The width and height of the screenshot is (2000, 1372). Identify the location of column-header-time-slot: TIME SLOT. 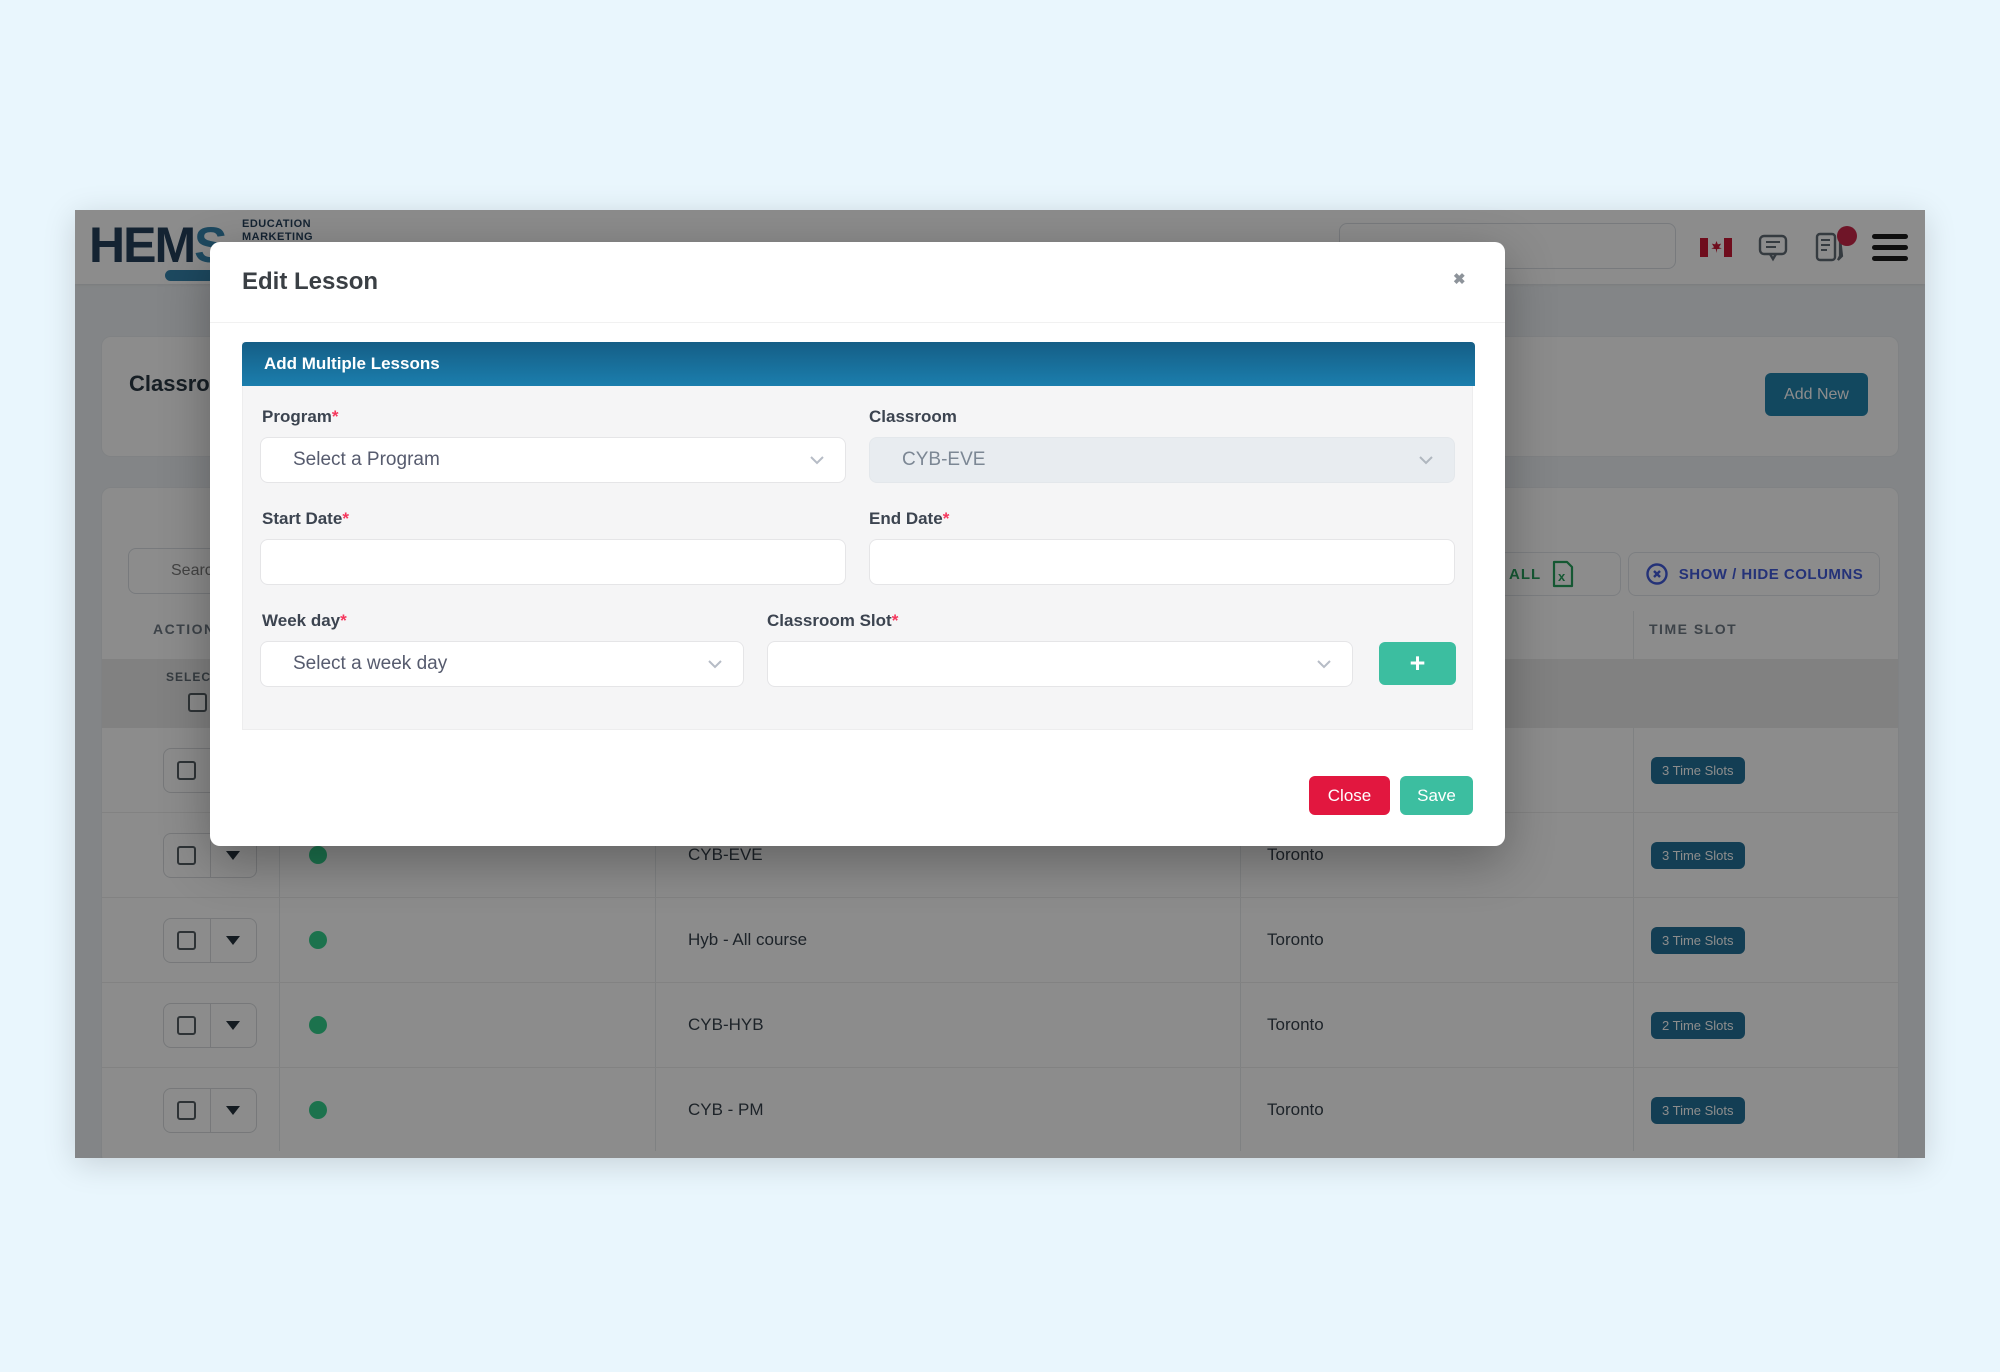
(1693, 629).